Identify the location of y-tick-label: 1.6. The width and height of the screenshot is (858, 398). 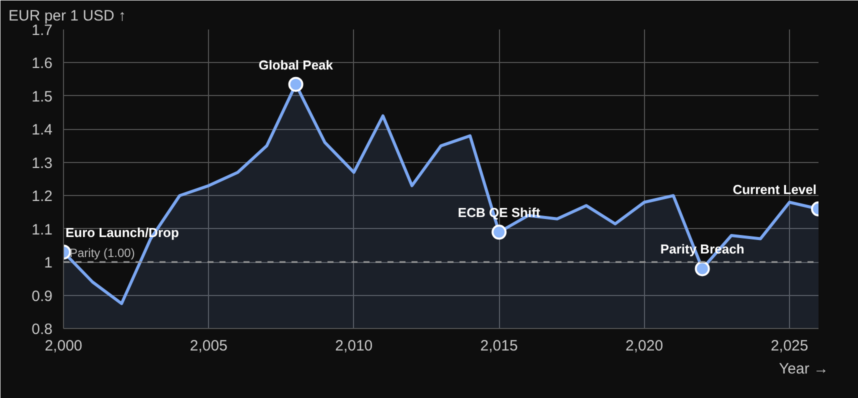
(42, 63).